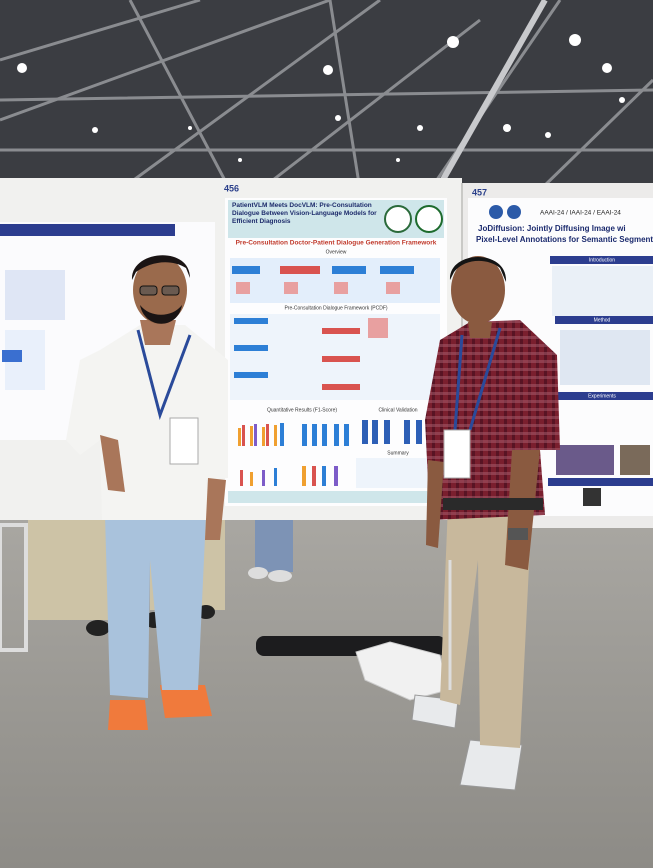 The height and width of the screenshot is (868, 653). I want to click on section-title: Method, so click(602, 320).